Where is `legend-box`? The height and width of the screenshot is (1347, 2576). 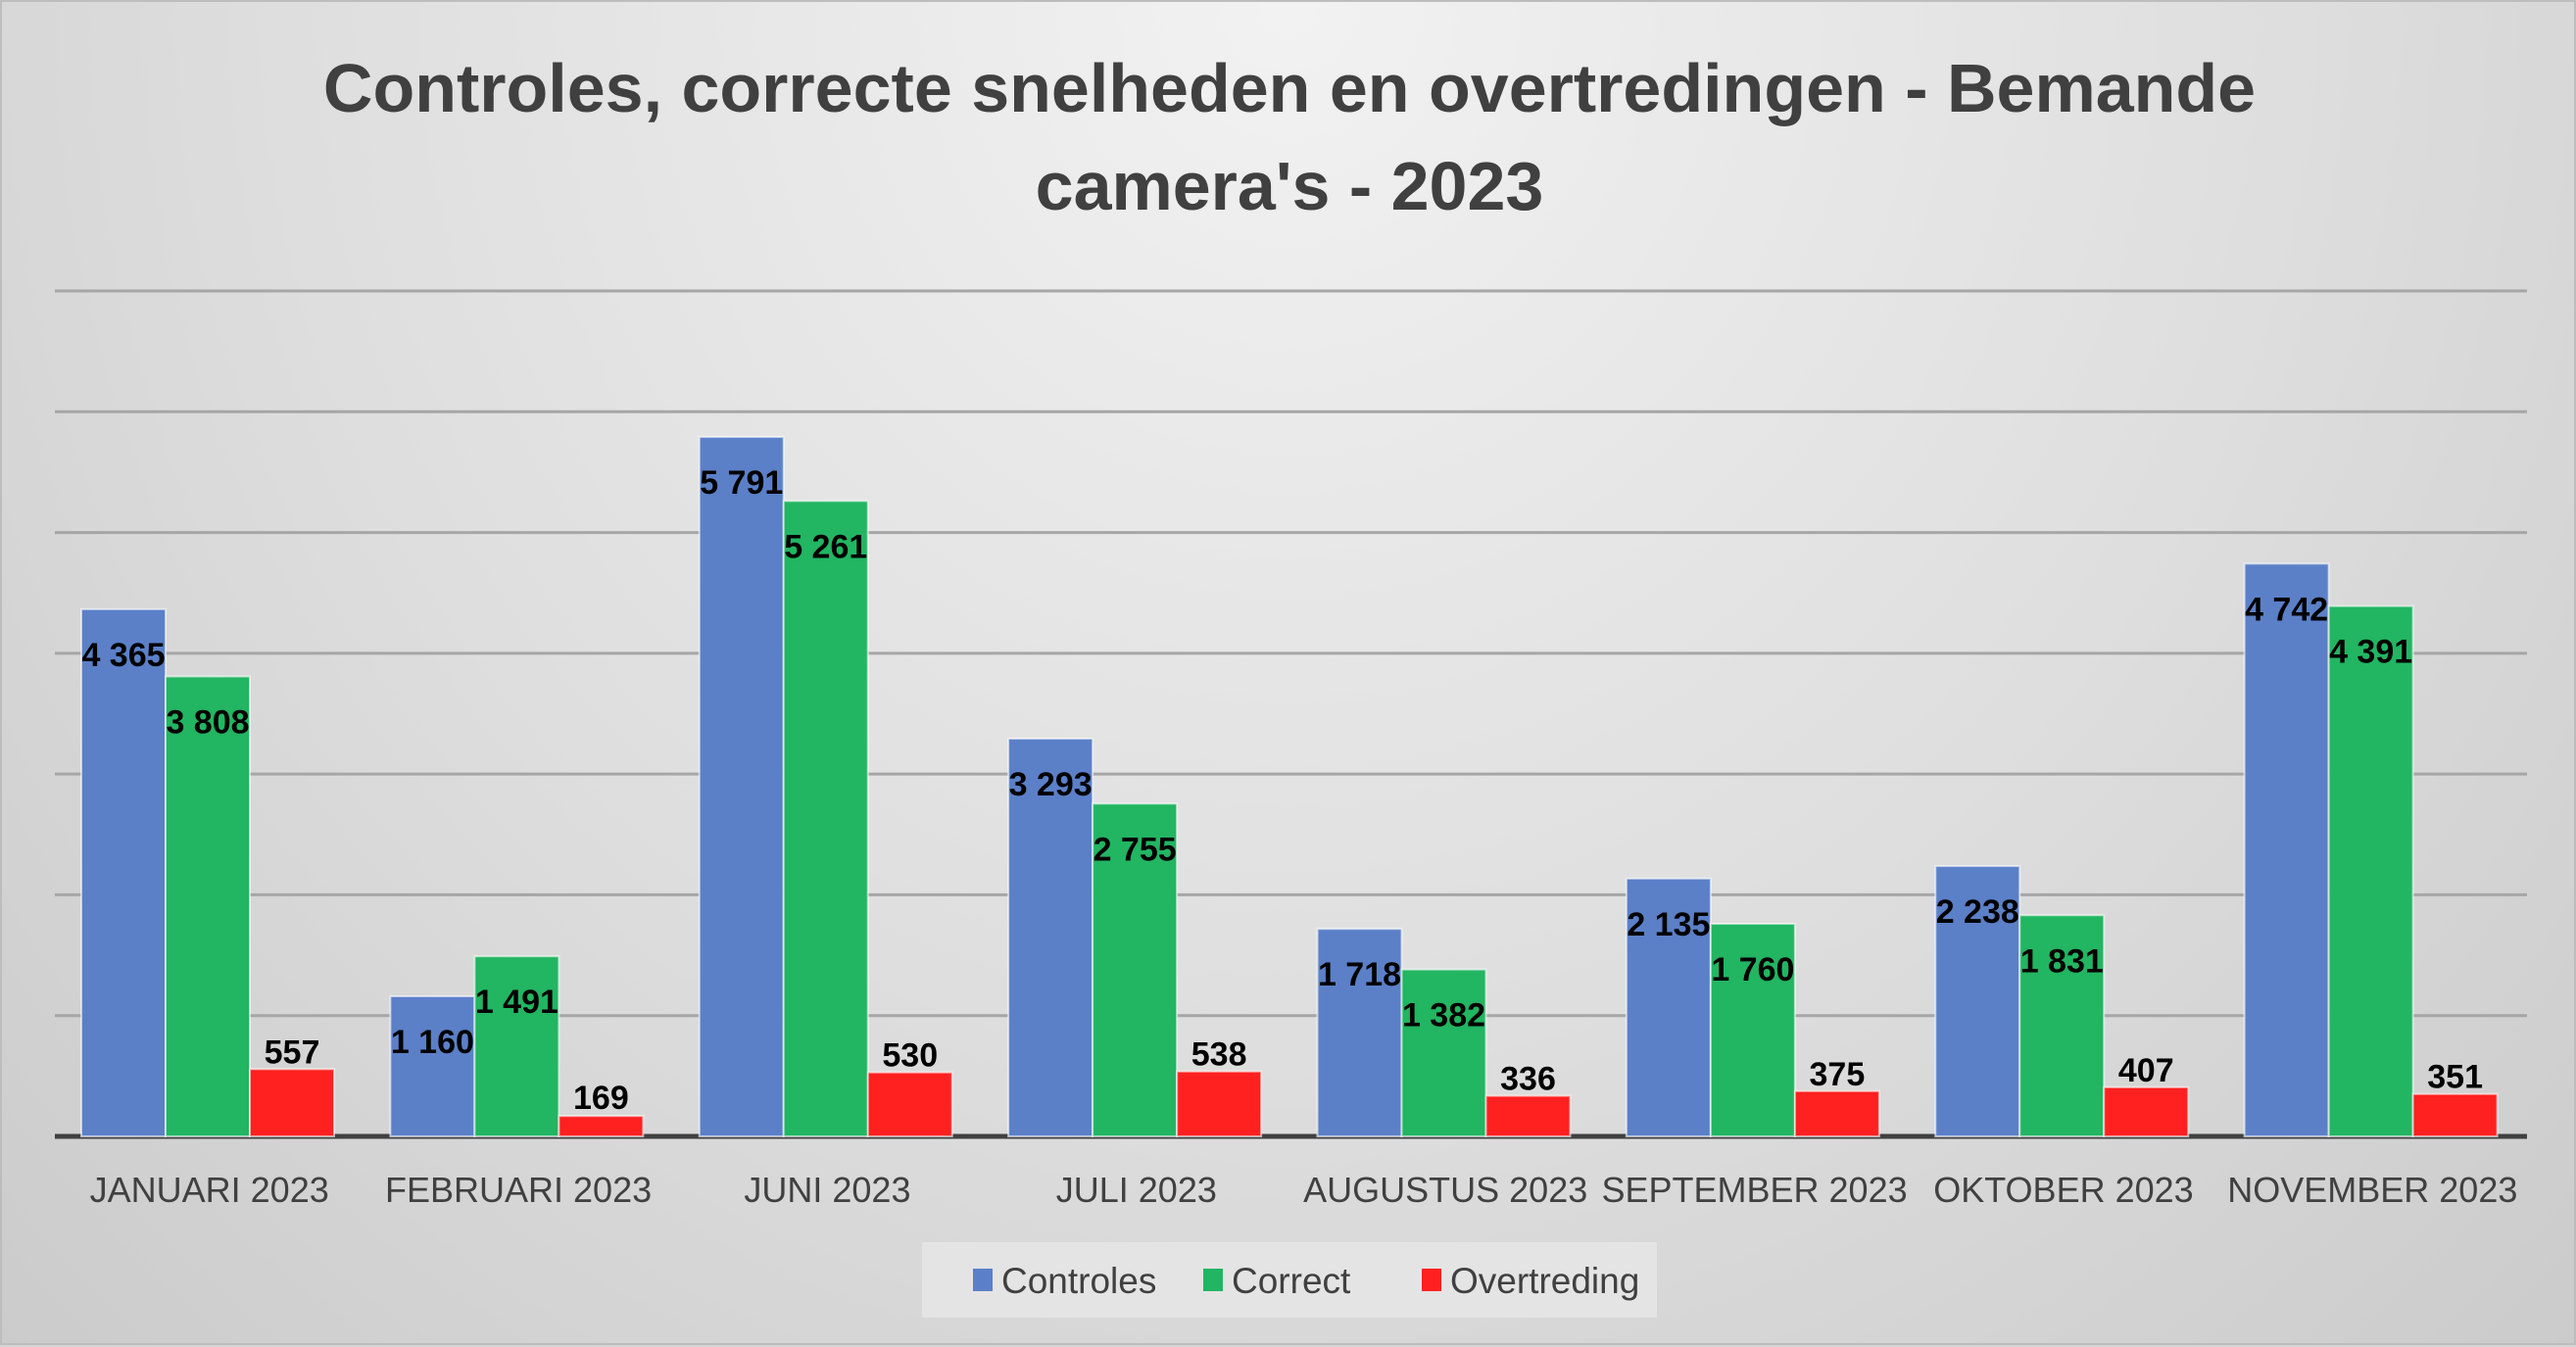
legend-box is located at coordinates (1289, 1280).